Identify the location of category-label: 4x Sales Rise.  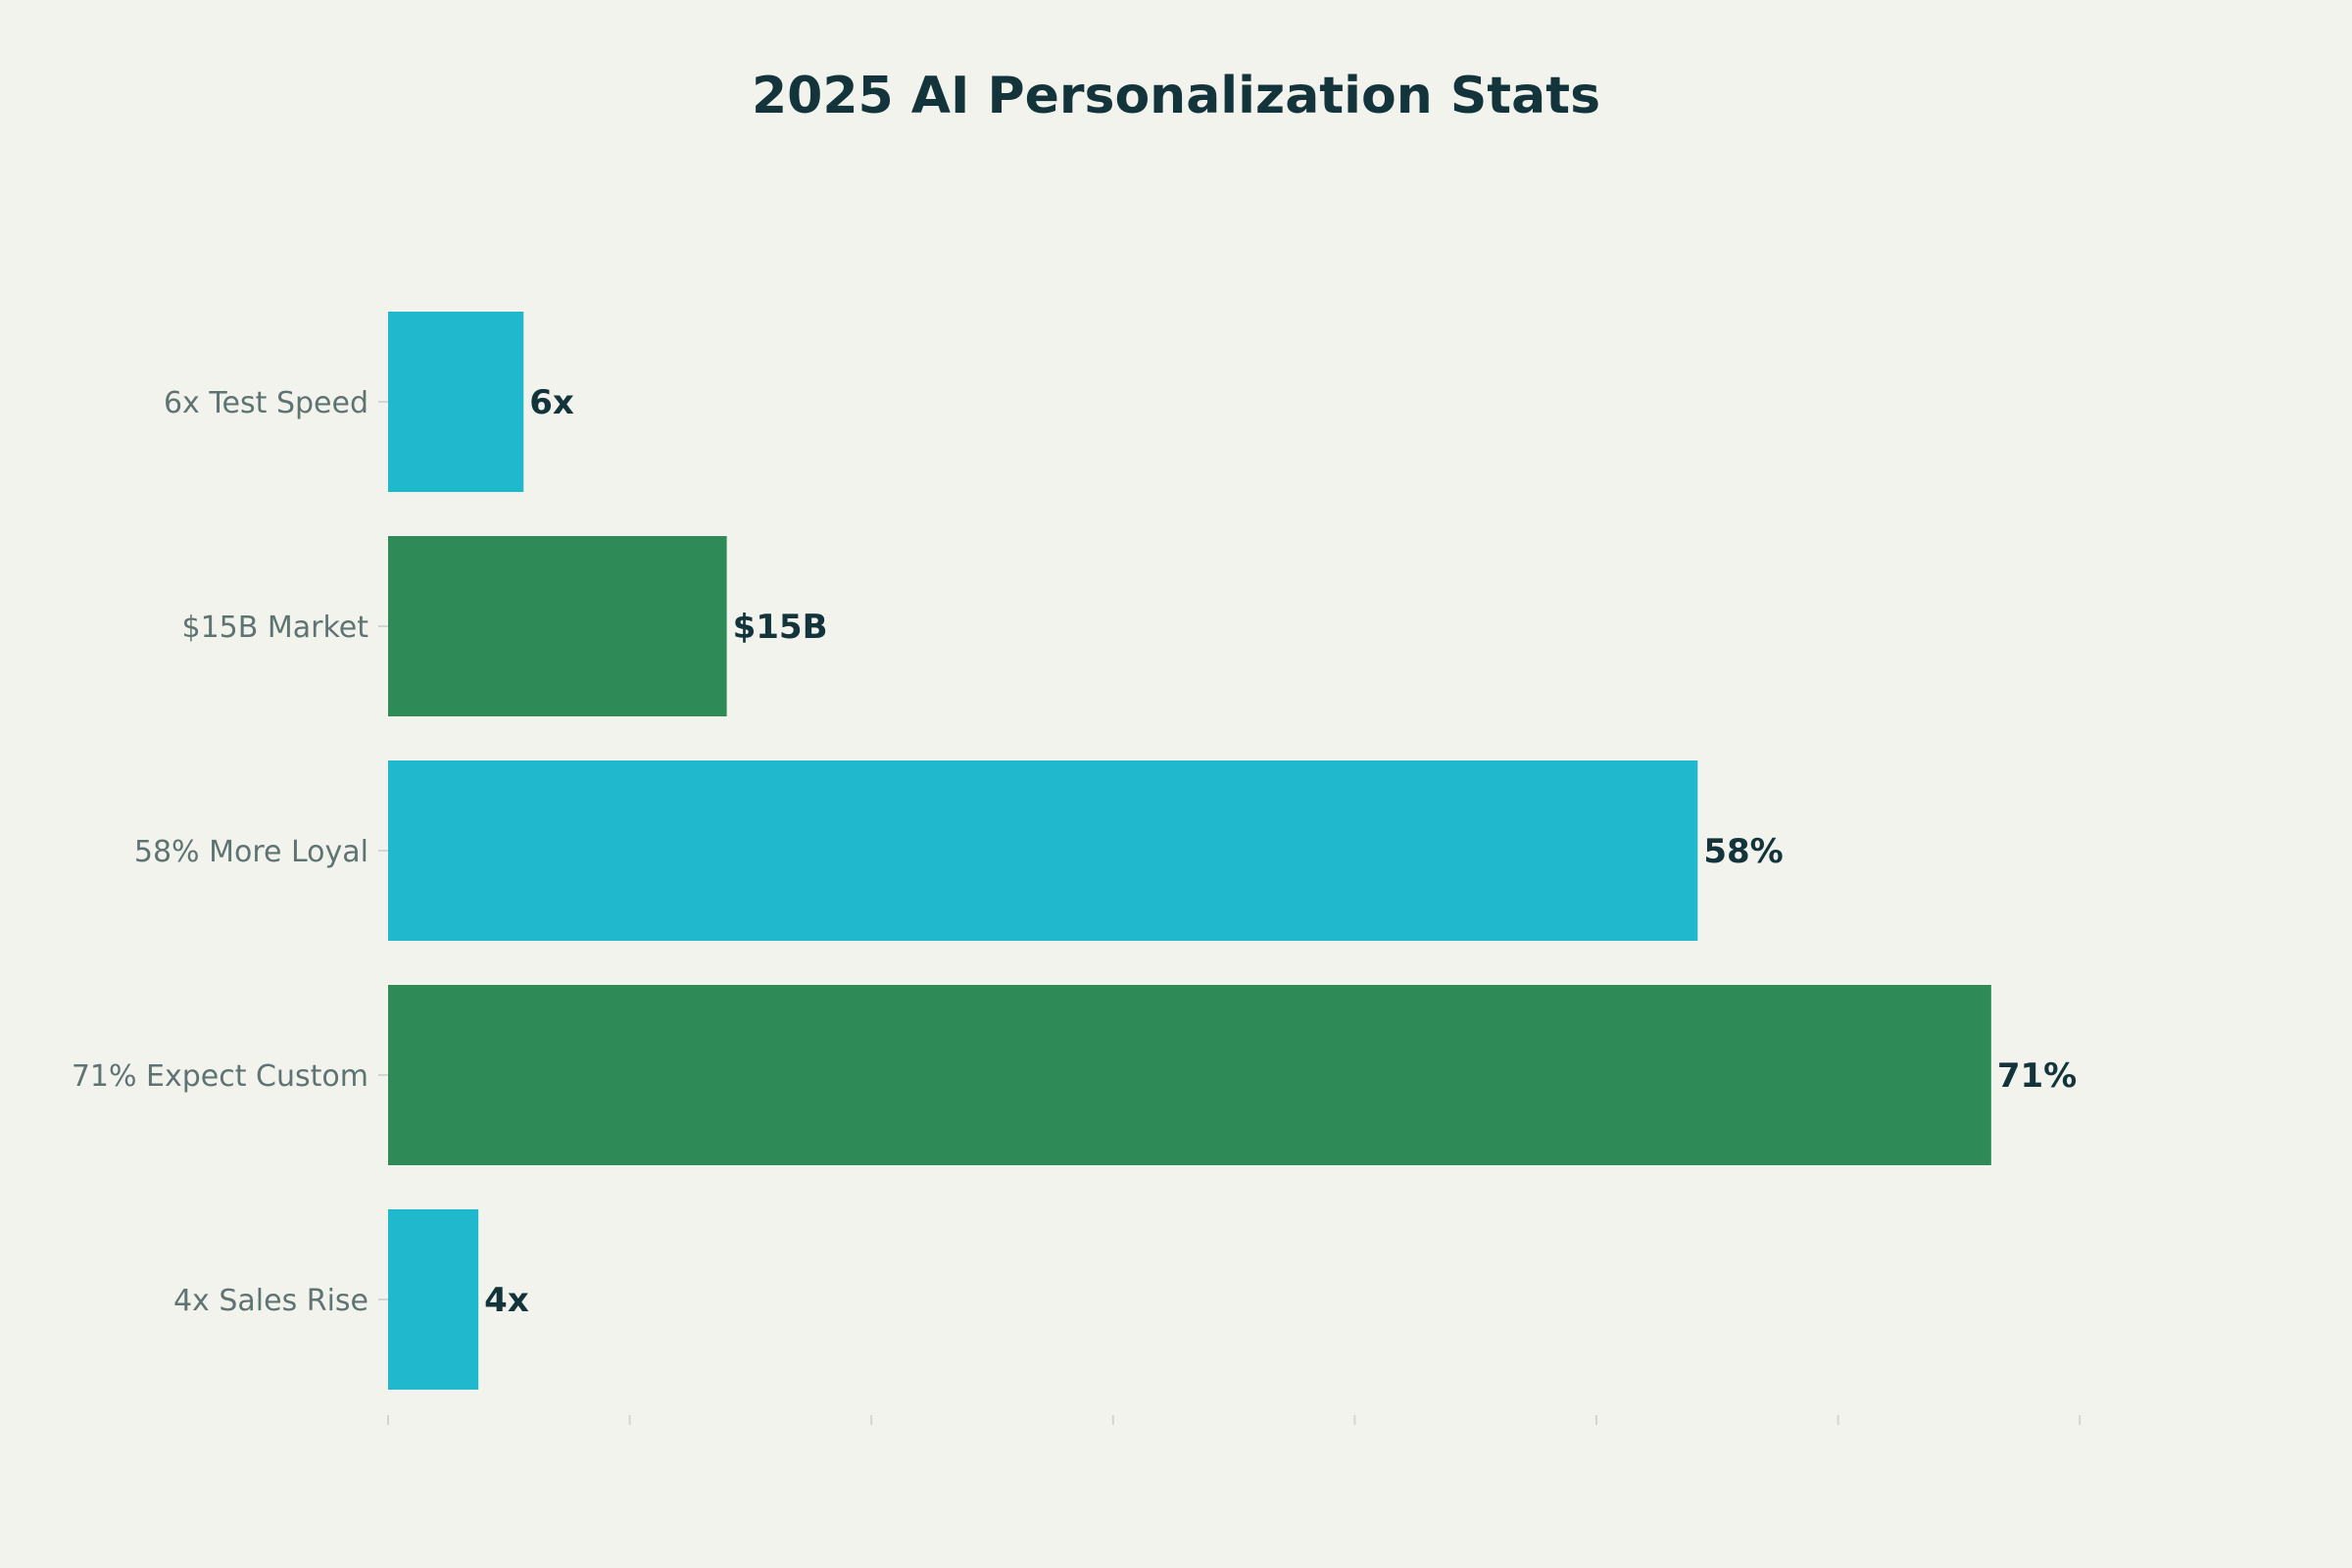
(270, 1301).